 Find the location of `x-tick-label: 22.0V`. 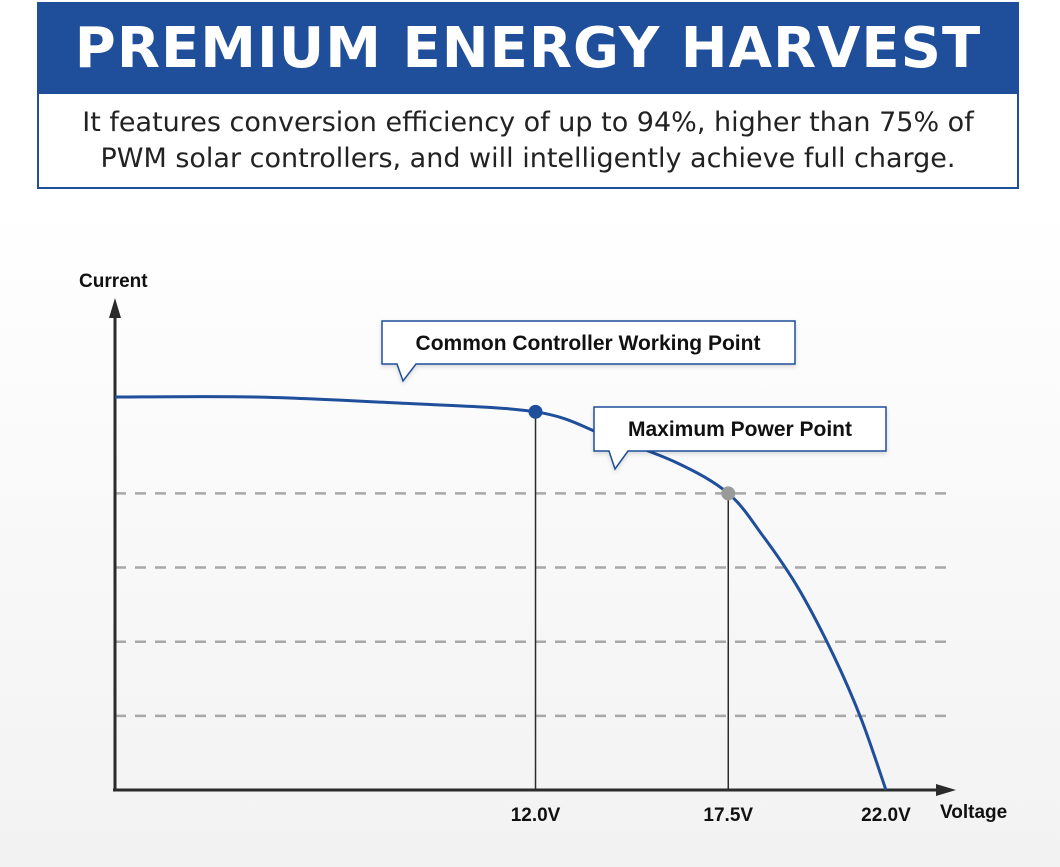

x-tick-label: 22.0V is located at coordinates (886, 815).